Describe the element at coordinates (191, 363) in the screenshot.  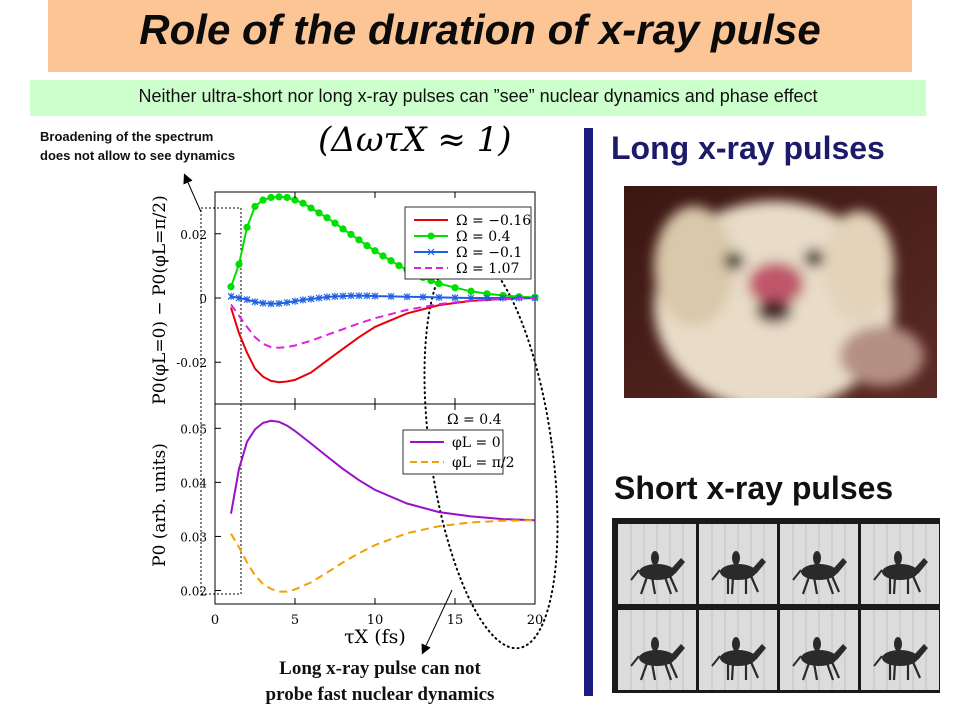
I see `y-tick-label: -0.02` at that location.